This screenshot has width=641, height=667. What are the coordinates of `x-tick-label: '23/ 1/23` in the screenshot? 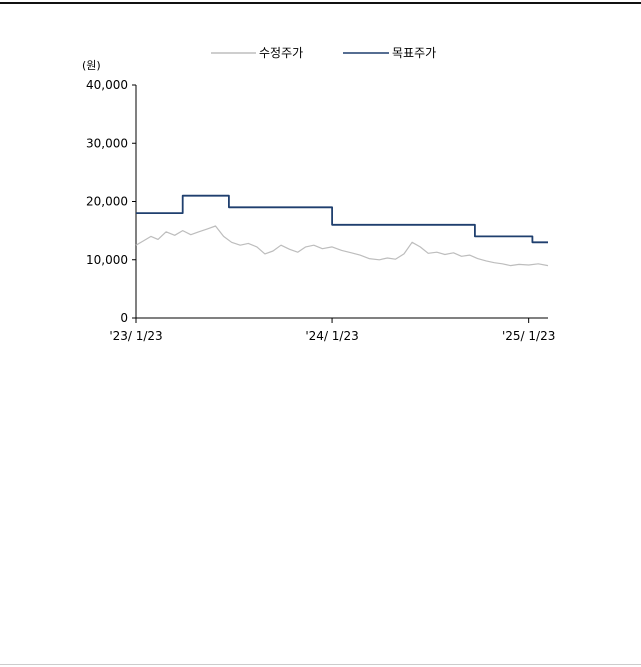 It's located at (135, 336).